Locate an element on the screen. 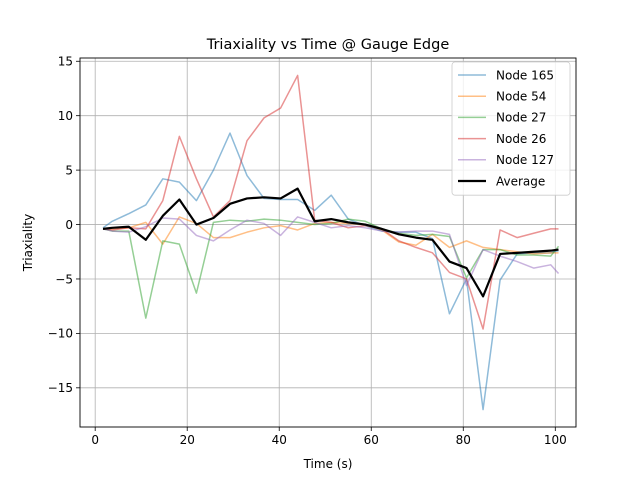 This screenshot has width=640, height=484. y-tick-label: 10 is located at coordinates (65, 116).